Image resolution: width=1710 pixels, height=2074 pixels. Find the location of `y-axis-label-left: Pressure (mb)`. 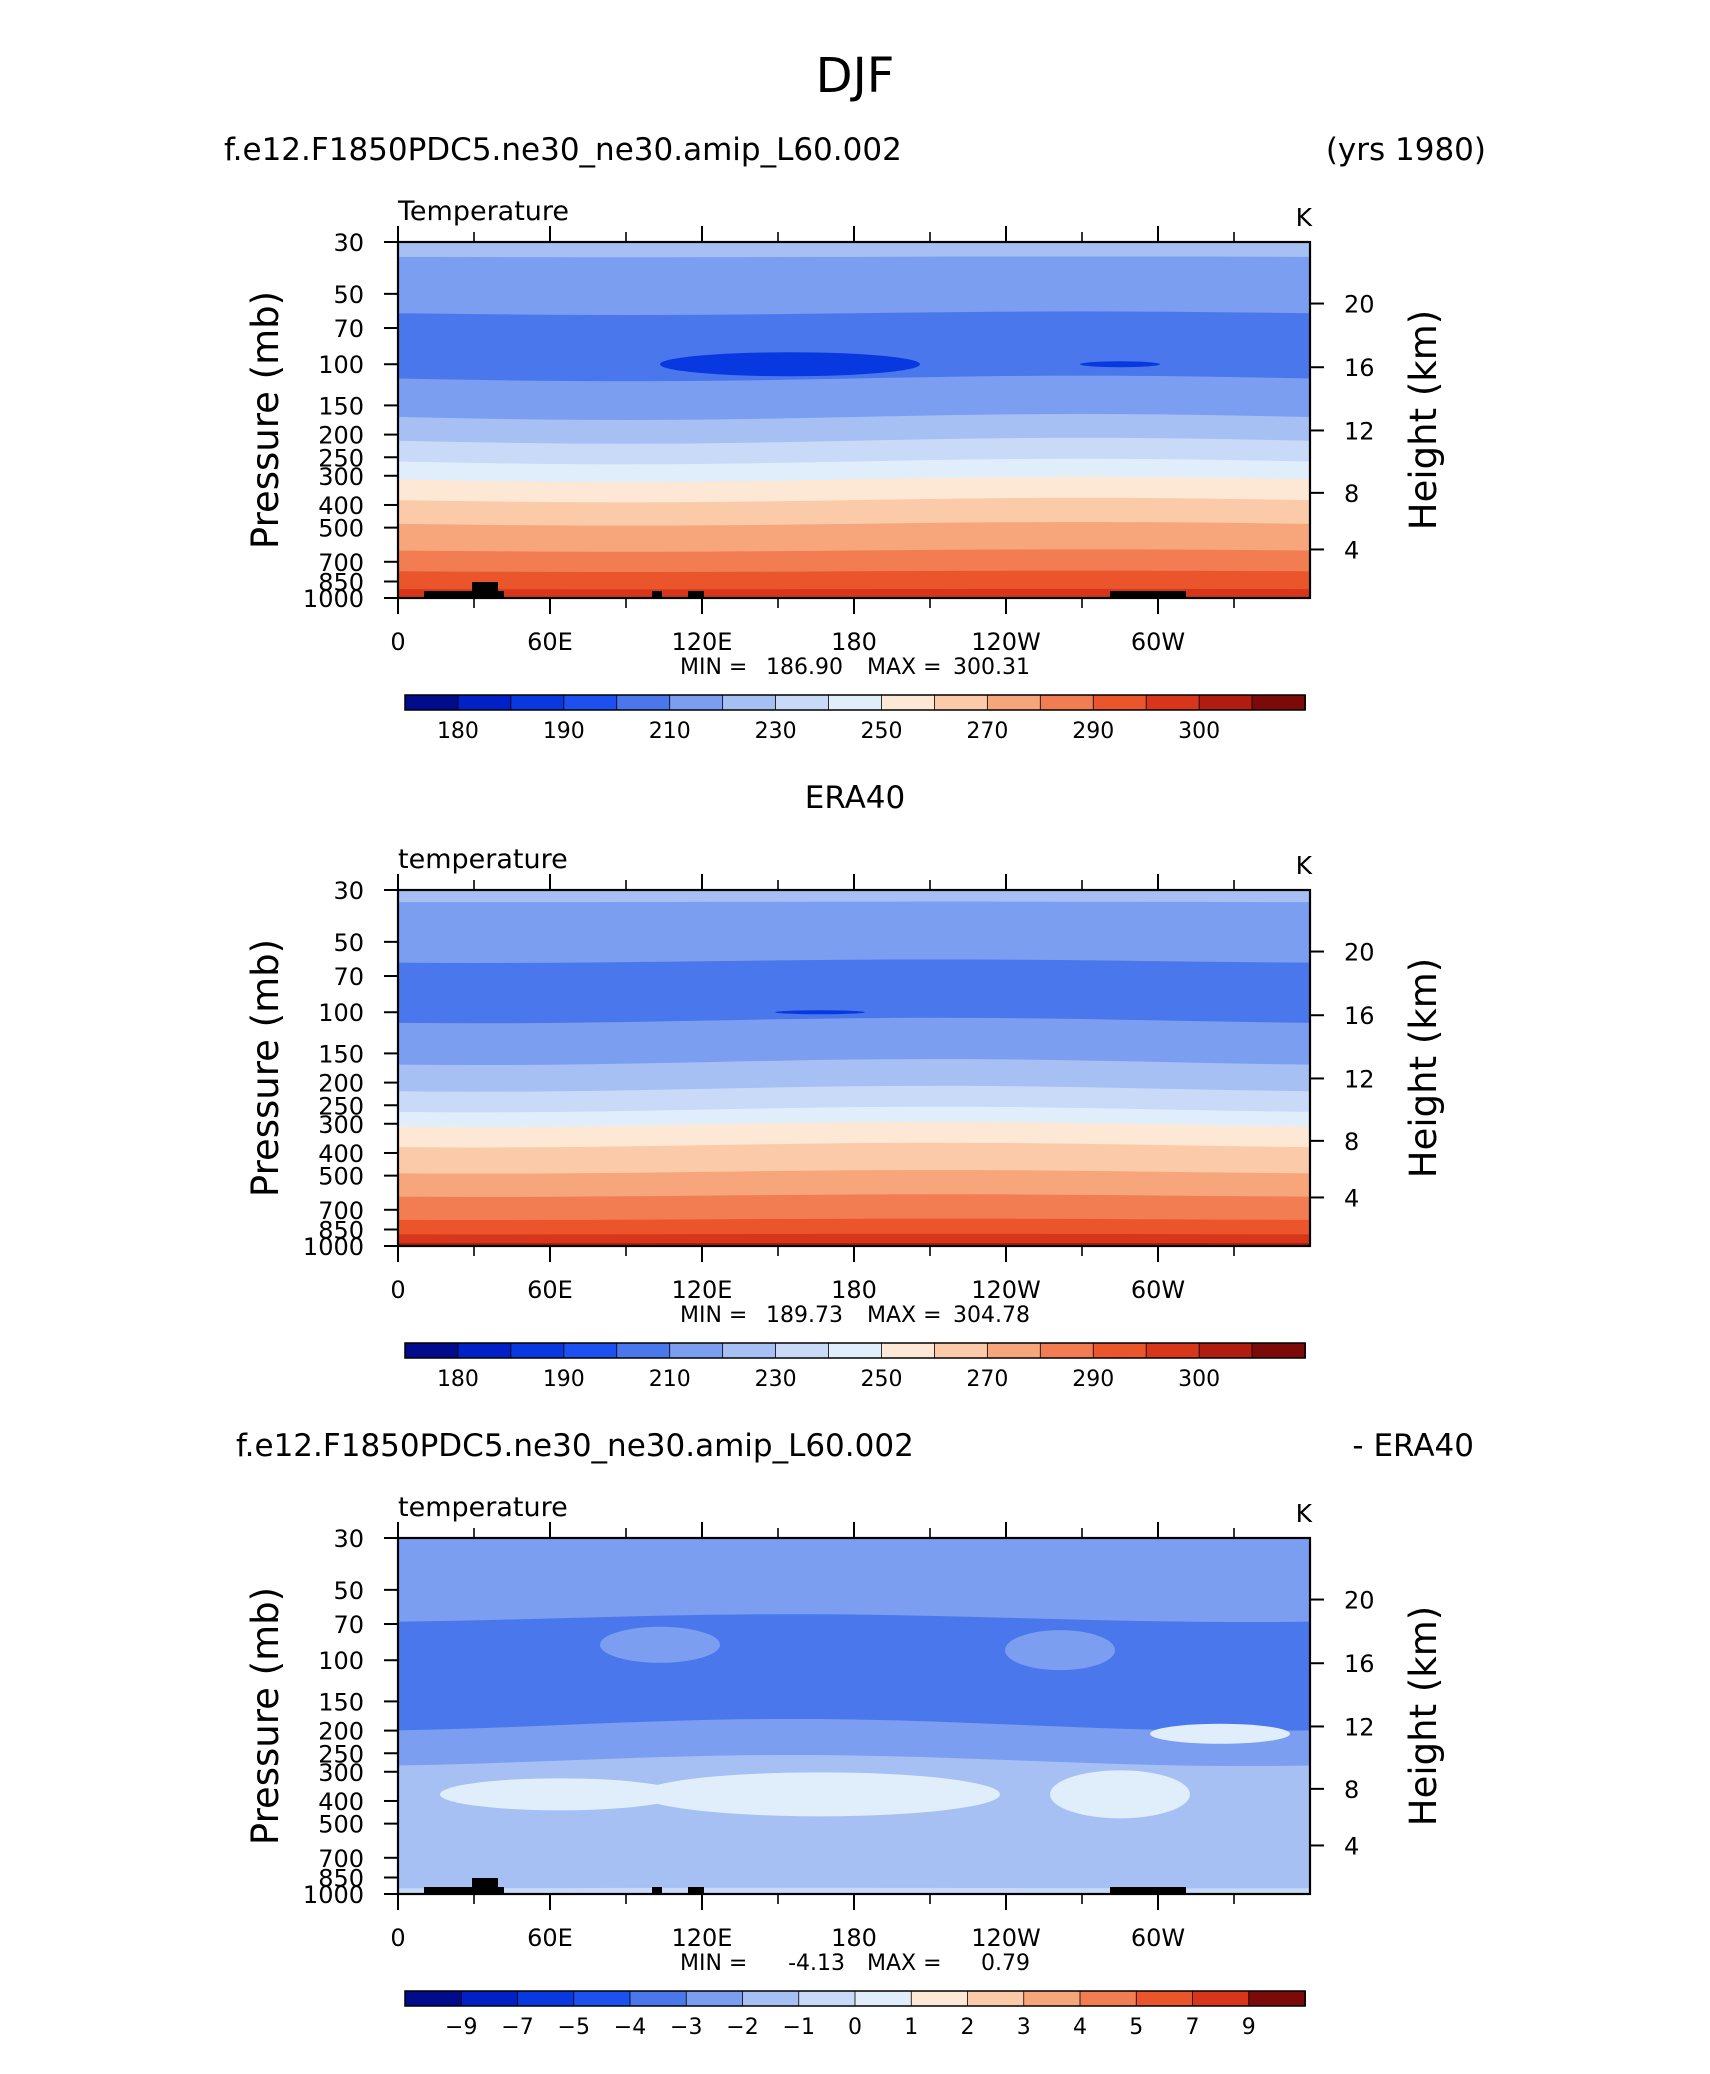

y-axis-label-left: Pressure (mb) is located at coordinates (265, 1068).